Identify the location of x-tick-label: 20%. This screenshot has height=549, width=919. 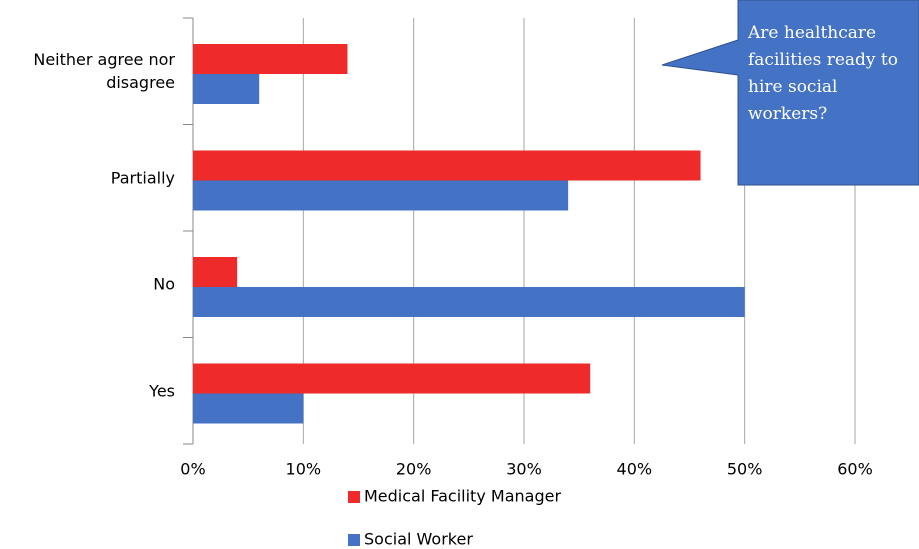
(414, 469).